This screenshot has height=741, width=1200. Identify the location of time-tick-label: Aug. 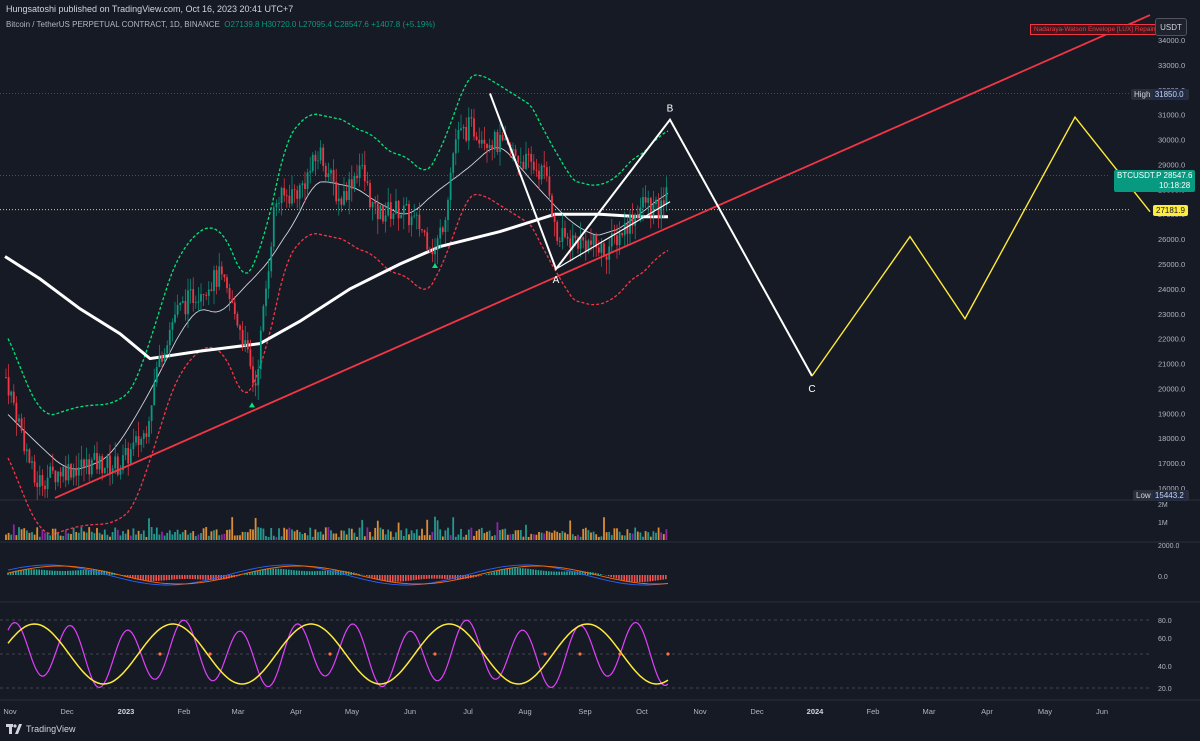
(524, 711).